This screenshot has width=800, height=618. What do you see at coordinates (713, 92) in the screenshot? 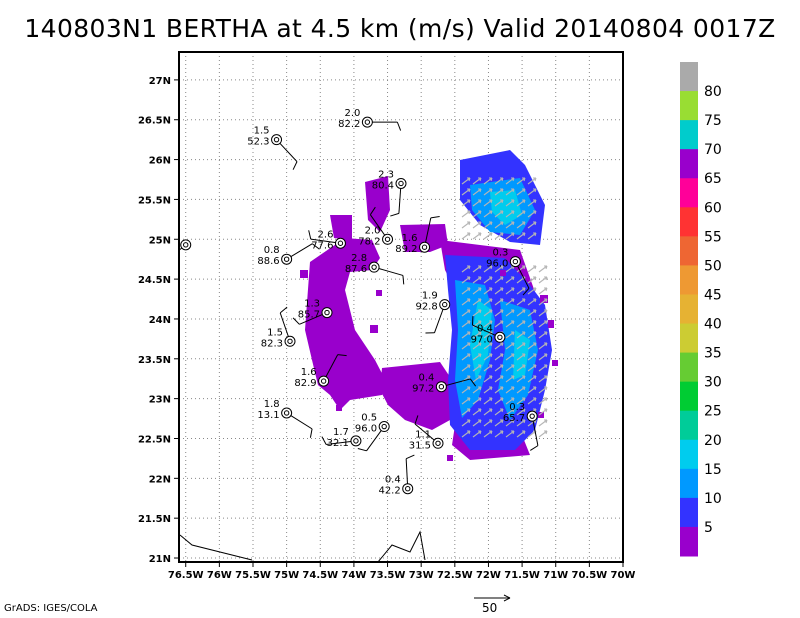
I see `colorbar-label: 80` at bounding box center [713, 92].